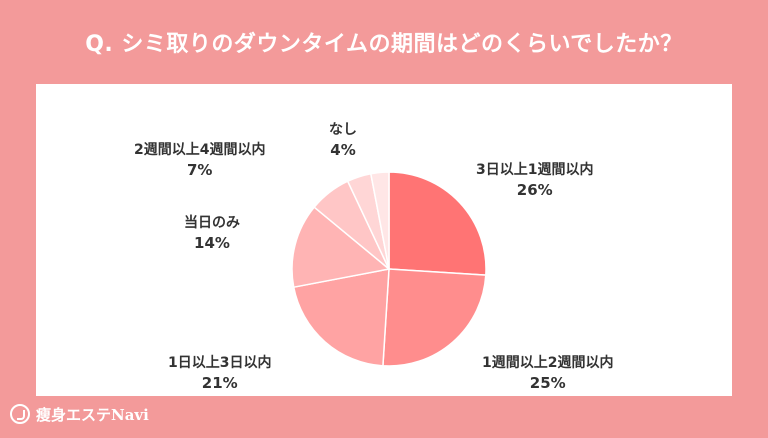 The height and width of the screenshot is (438, 768). Describe the element at coordinates (199, 160) in the screenshot. I see `slice-label-2weeks-4weeks: 2週間以上4週間以内 7%` at that location.